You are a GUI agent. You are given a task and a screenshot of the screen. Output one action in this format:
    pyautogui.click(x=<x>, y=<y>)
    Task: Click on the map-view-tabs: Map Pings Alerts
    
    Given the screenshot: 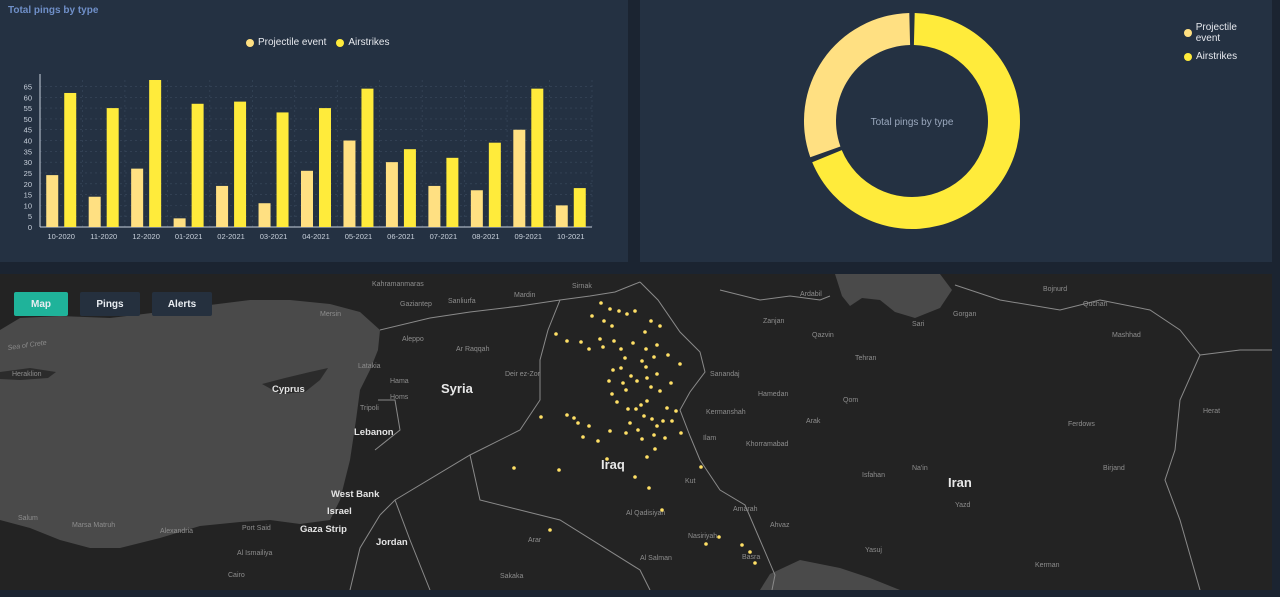 What is the action you would take?
    pyautogui.click(x=113, y=304)
    